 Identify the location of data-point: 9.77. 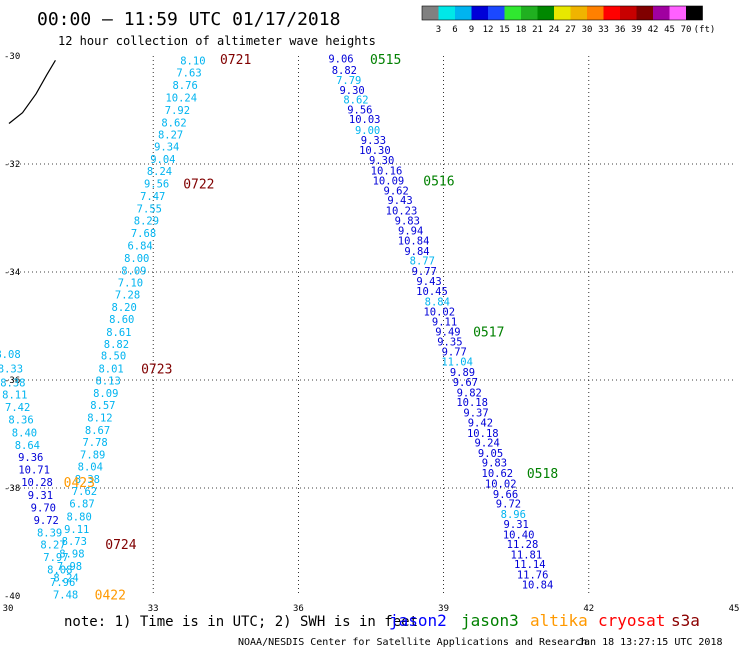
(454, 352).